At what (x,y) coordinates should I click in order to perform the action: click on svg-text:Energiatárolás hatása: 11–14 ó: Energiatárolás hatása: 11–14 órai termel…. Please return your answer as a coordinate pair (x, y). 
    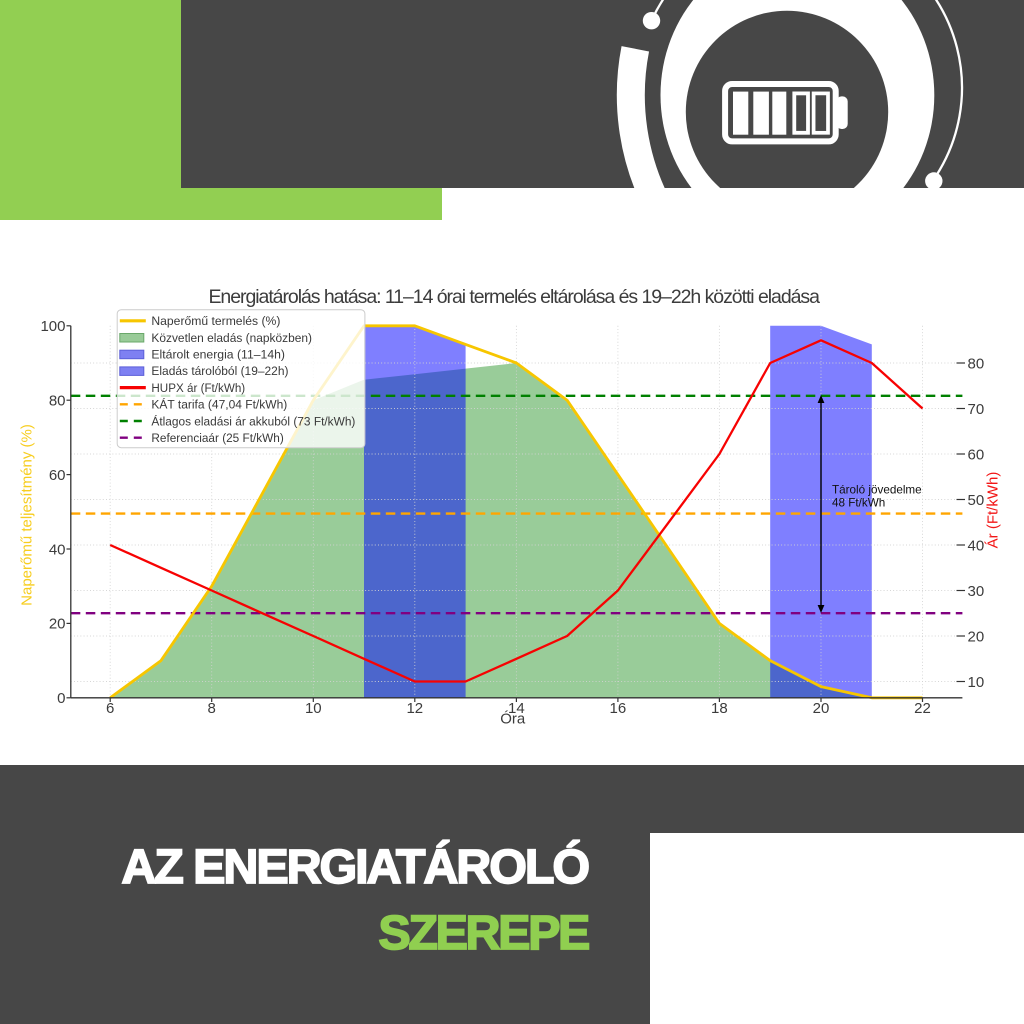
    Looking at the image, I should click on (514, 297).